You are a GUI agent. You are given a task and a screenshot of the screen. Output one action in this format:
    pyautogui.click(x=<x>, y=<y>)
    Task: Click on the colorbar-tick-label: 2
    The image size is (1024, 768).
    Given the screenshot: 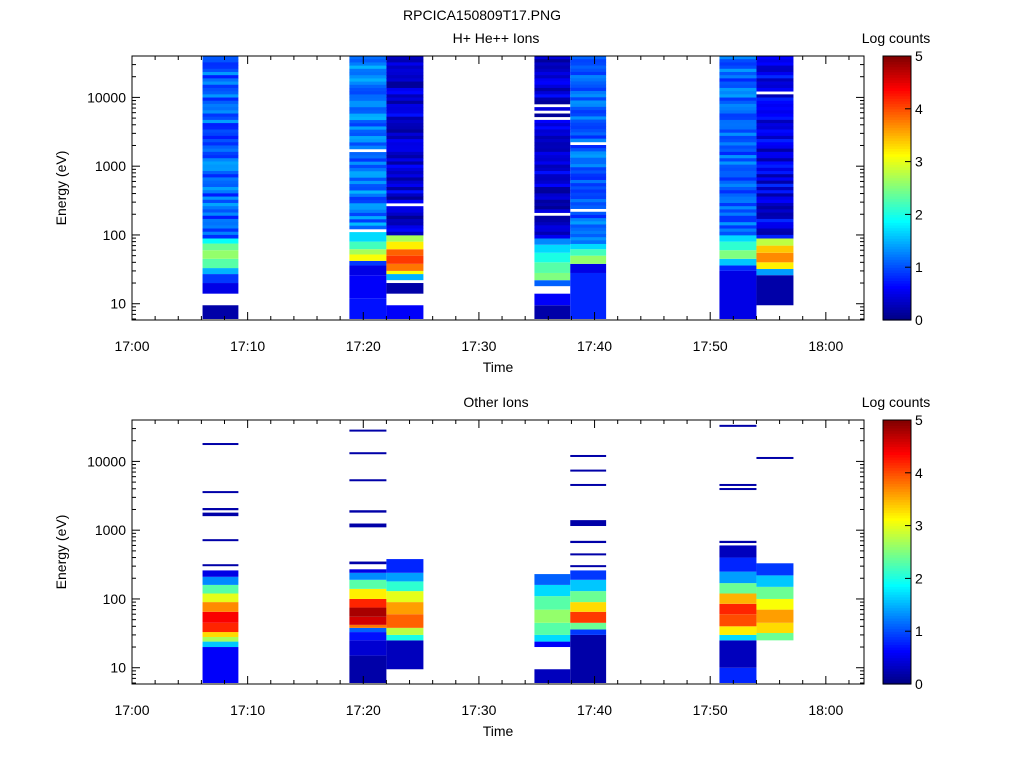 What is the action you would take?
    pyautogui.click(x=919, y=578)
    